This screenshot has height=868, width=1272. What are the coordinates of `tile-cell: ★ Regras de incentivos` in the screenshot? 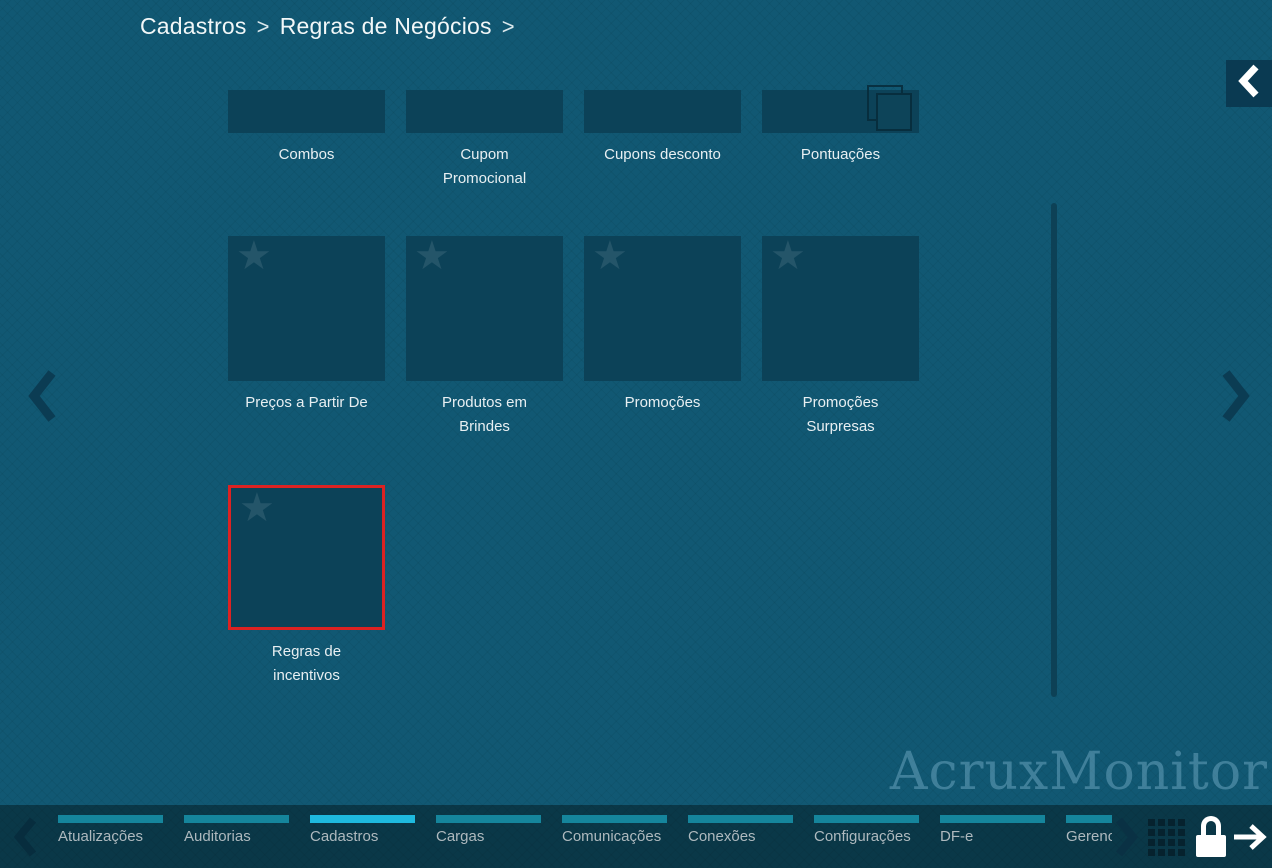 It's located at (306, 586).